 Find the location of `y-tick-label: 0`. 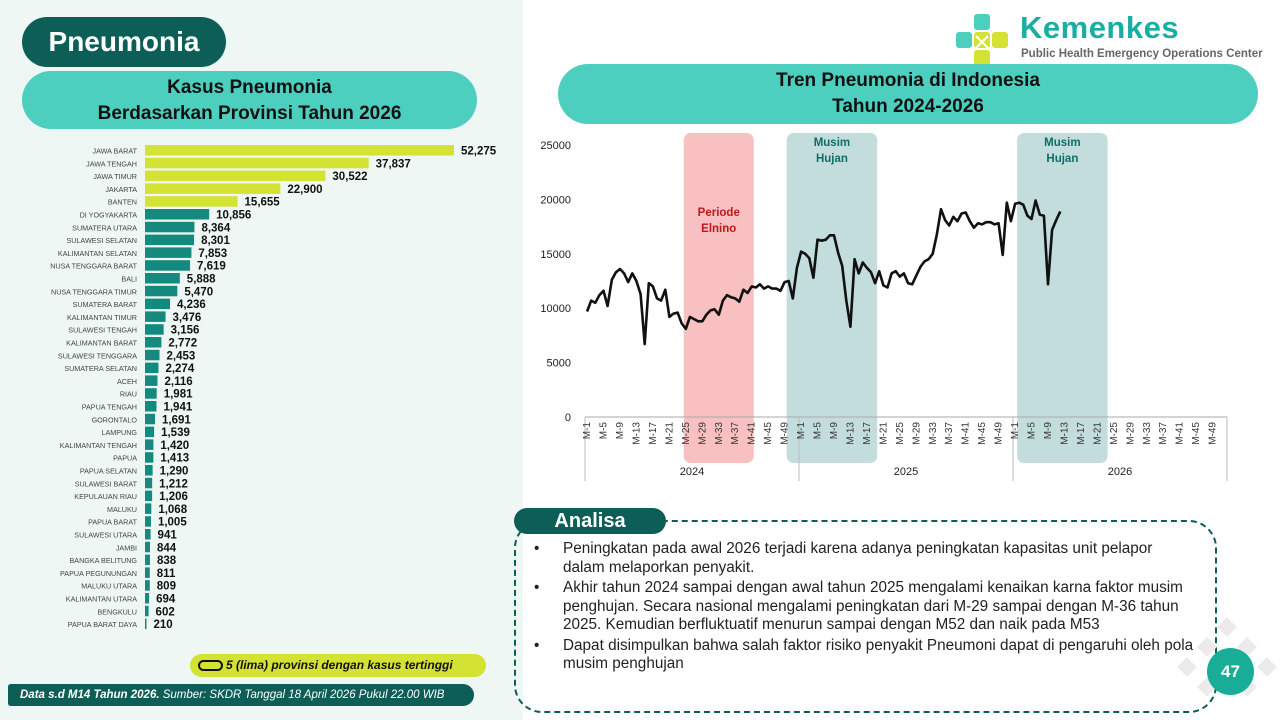

y-tick-label: 0 is located at coordinates (568, 418).